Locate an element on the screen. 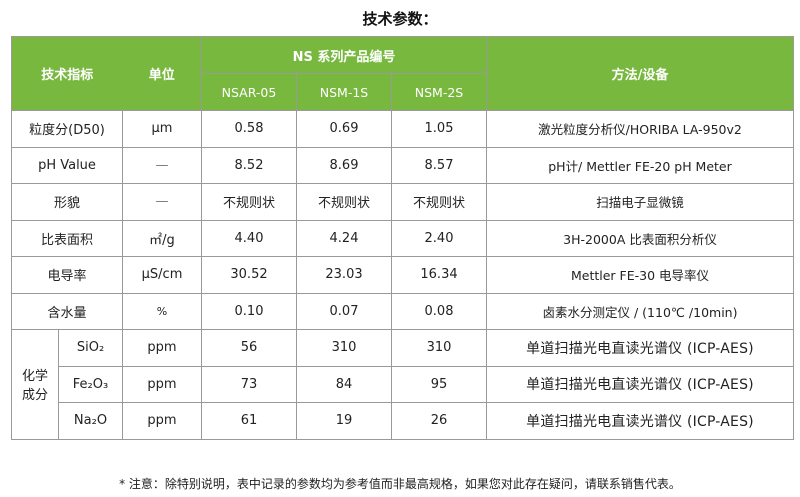  row-value: 0.07 is located at coordinates (344, 311).